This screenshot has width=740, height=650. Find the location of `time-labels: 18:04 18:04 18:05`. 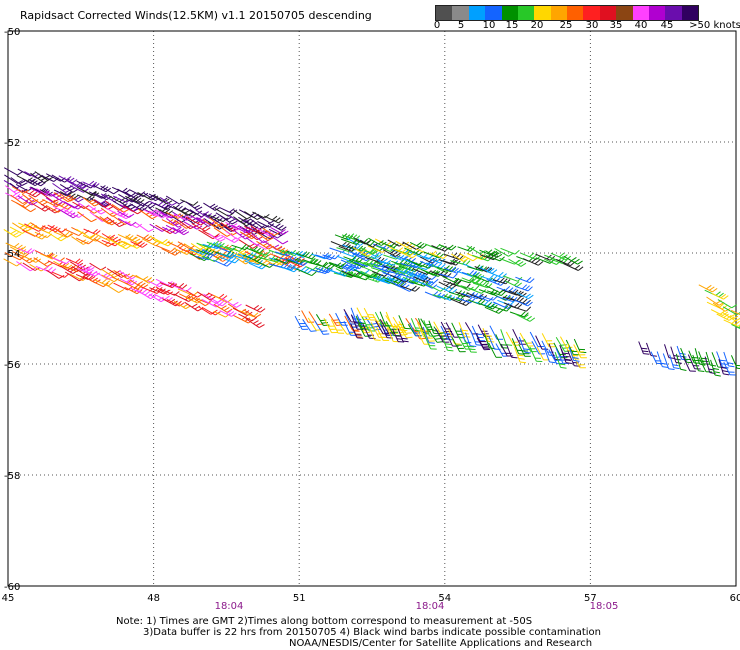

time-labels: 18:04 18:04 18:05 is located at coordinates (417, 606).